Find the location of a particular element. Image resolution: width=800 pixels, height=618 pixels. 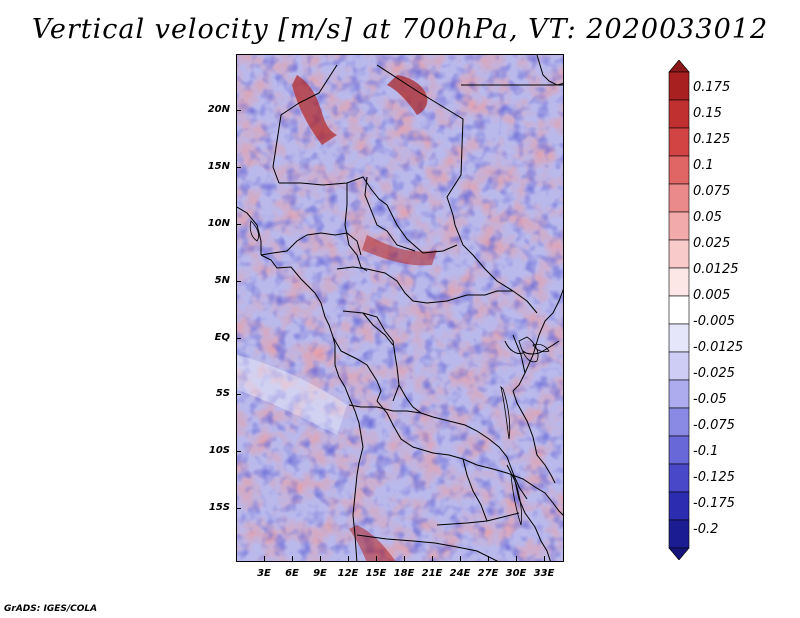

colorbar-label: 0.0125 is located at coordinates (716, 269).